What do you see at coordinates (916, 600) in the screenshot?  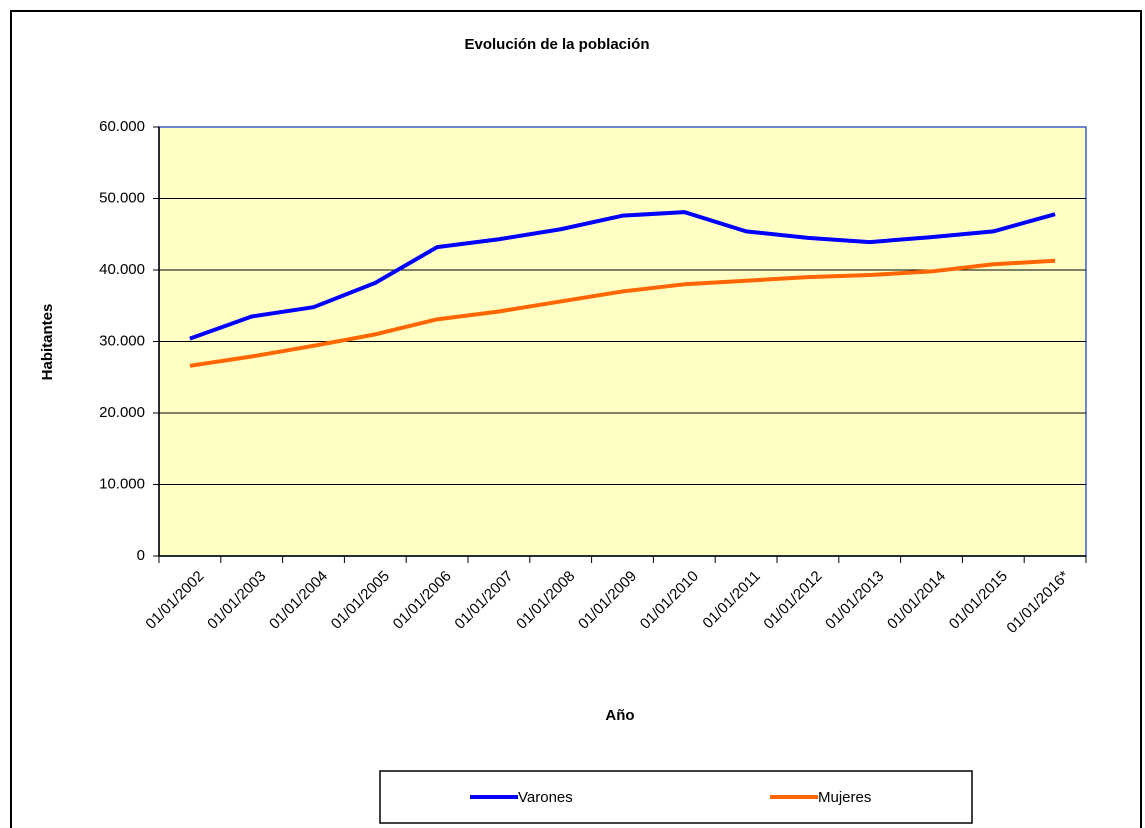 I see `x-tick-label: 01/01/2014` at bounding box center [916, 600].